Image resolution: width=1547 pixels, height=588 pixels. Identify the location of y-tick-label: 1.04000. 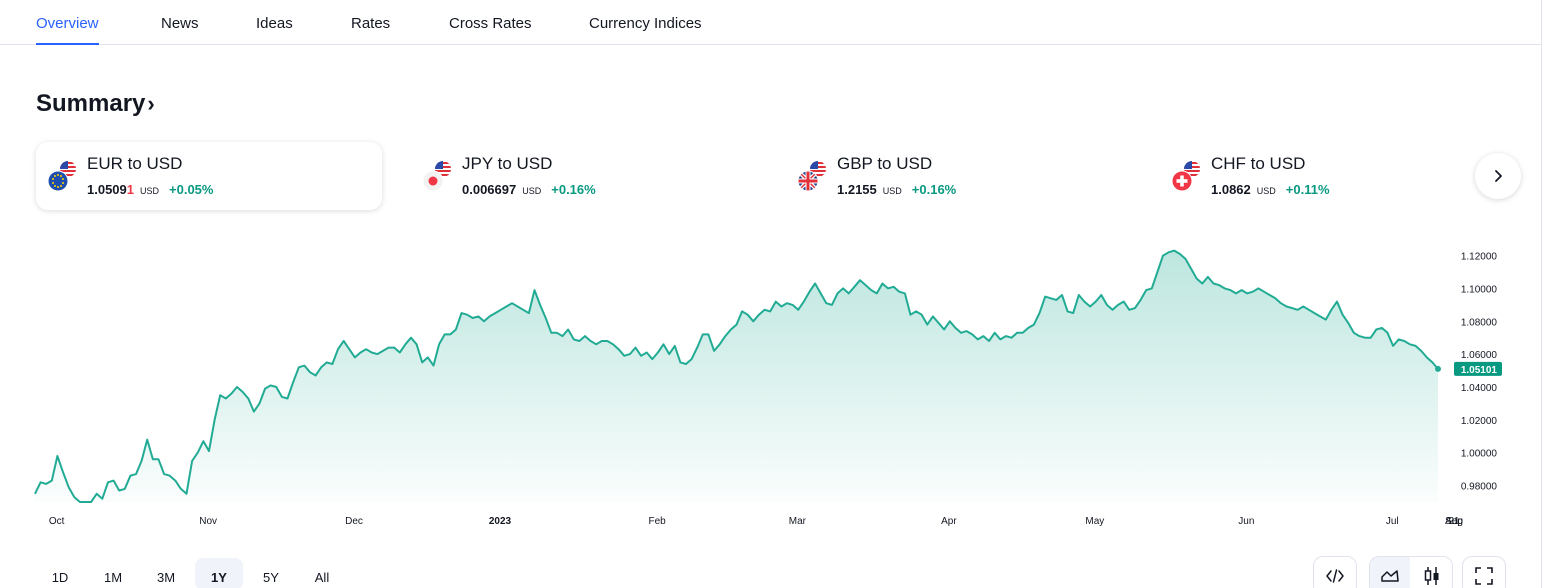
(1479, 388).